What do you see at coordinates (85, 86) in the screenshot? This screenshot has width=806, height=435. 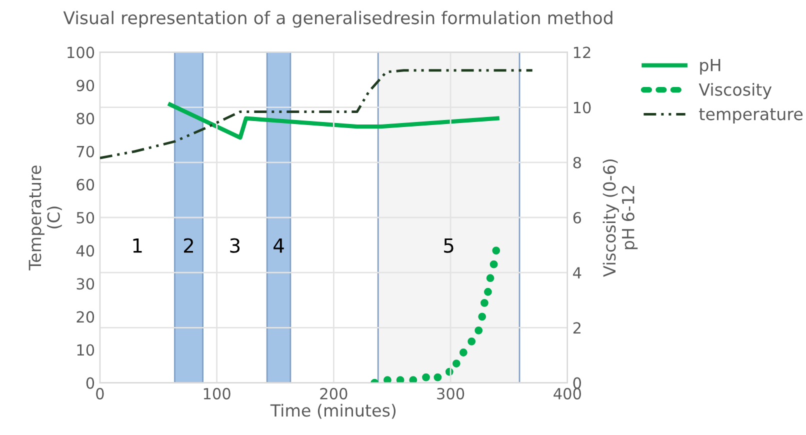 I see `y-tick-label: 90` at bounding box center [85, 86].